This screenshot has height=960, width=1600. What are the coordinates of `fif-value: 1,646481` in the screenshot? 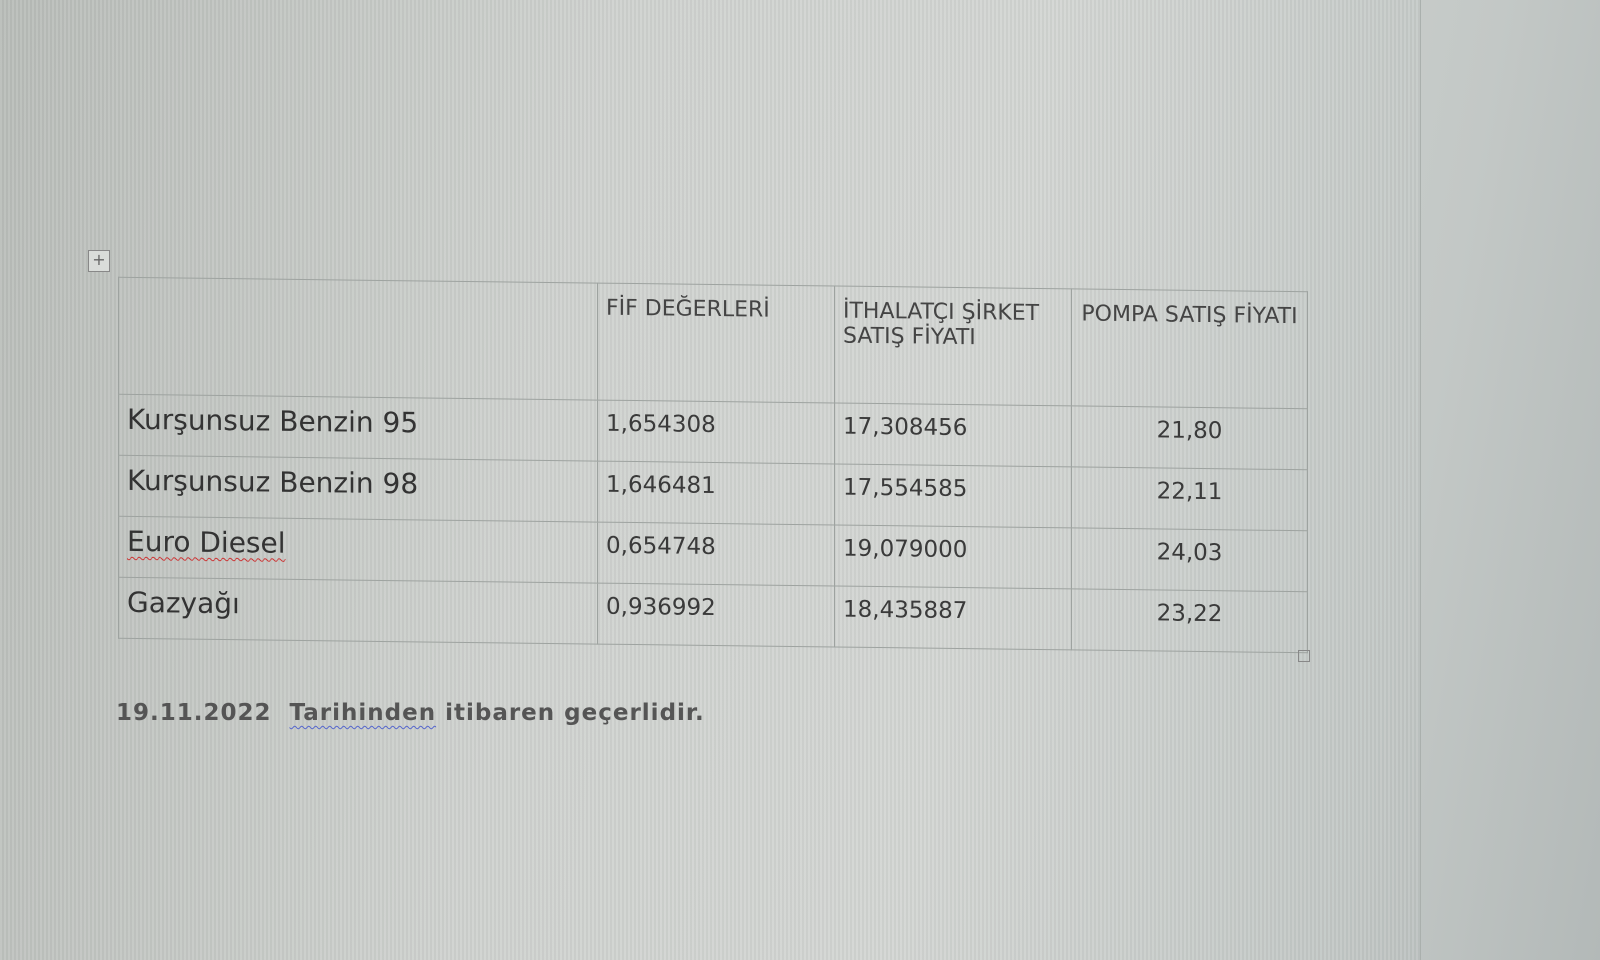 It's located at (716, 493).